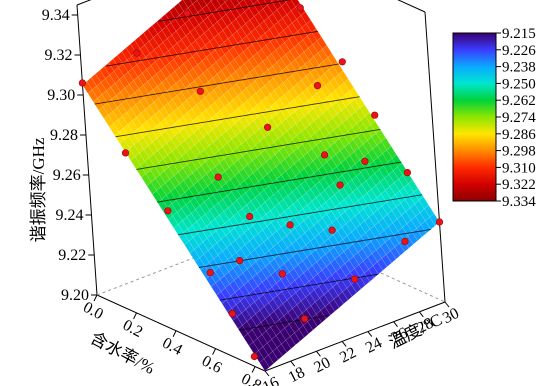  I want to click on y-tick-label: 24, so click(374, 345).